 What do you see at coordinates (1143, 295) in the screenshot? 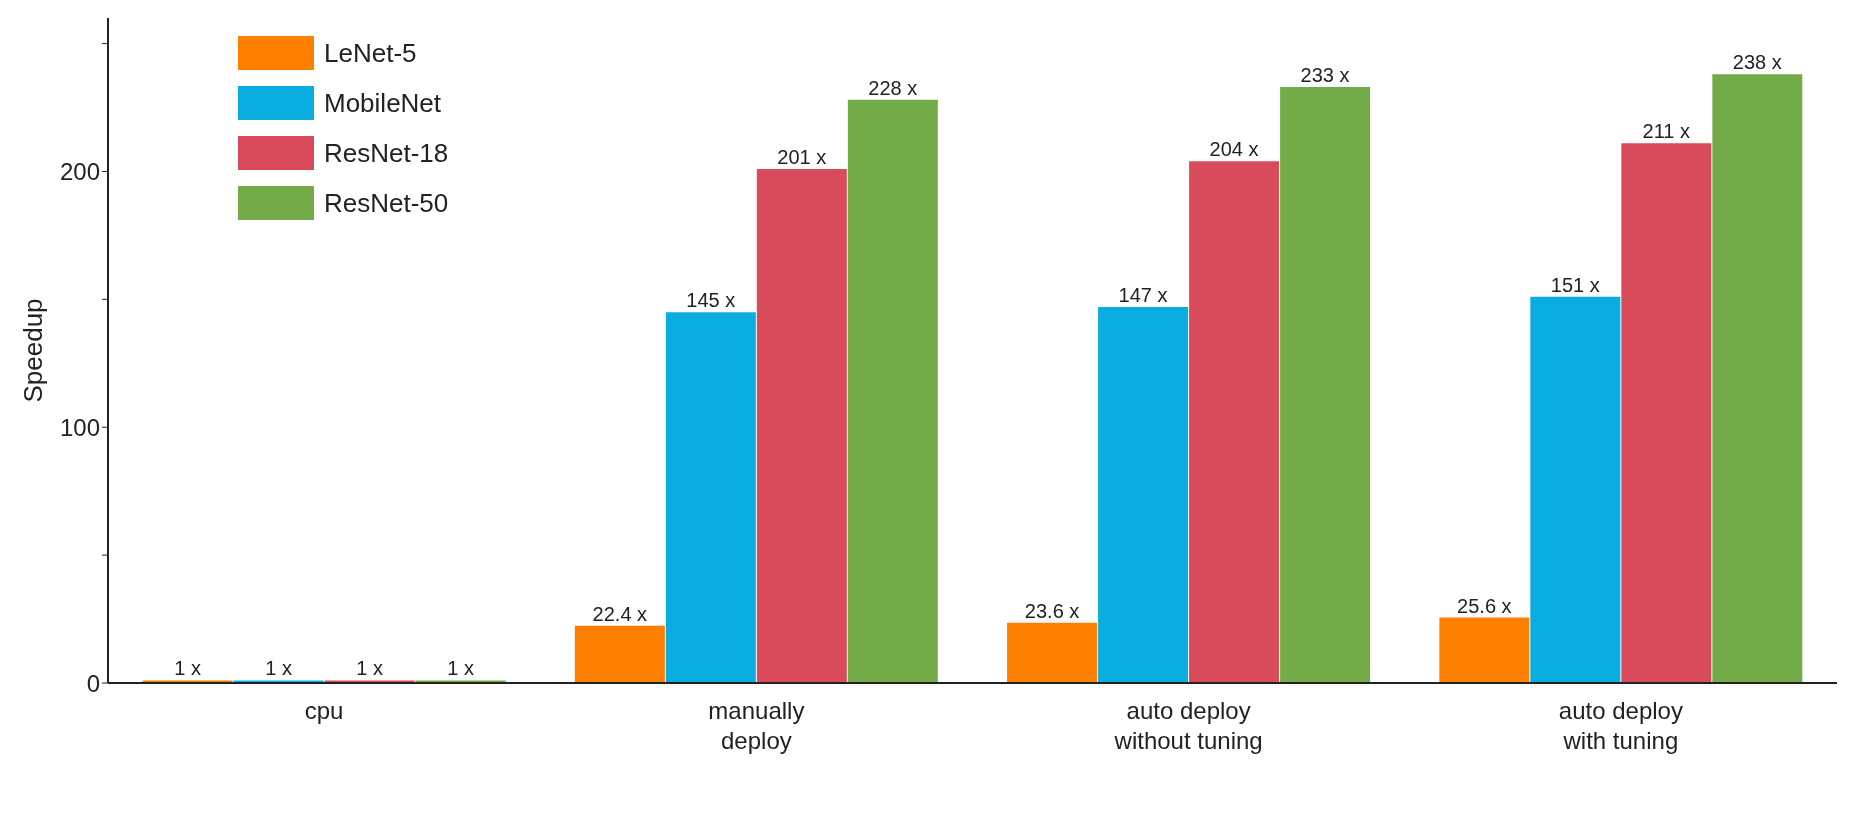
I see `data-label: 147 x` at bounding box center [1143, 295].